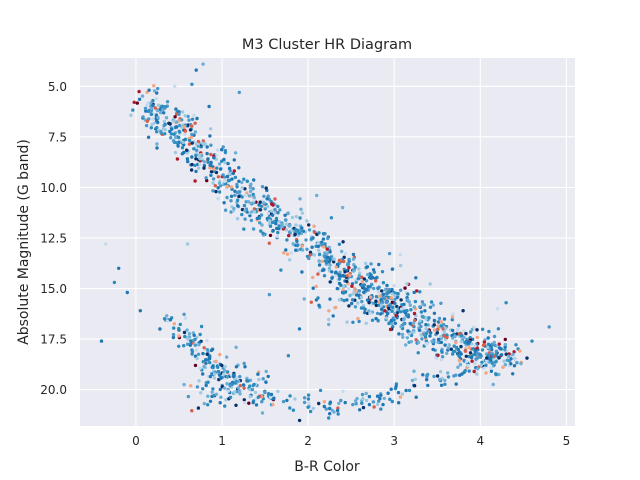 The width and height of the screenshot is (640, 480). What do you see at coordinates (351, 441) in the screenshot?
I see `x-tick-labels: 0 1 2 3 4 5` at bounding box center [351, 441].